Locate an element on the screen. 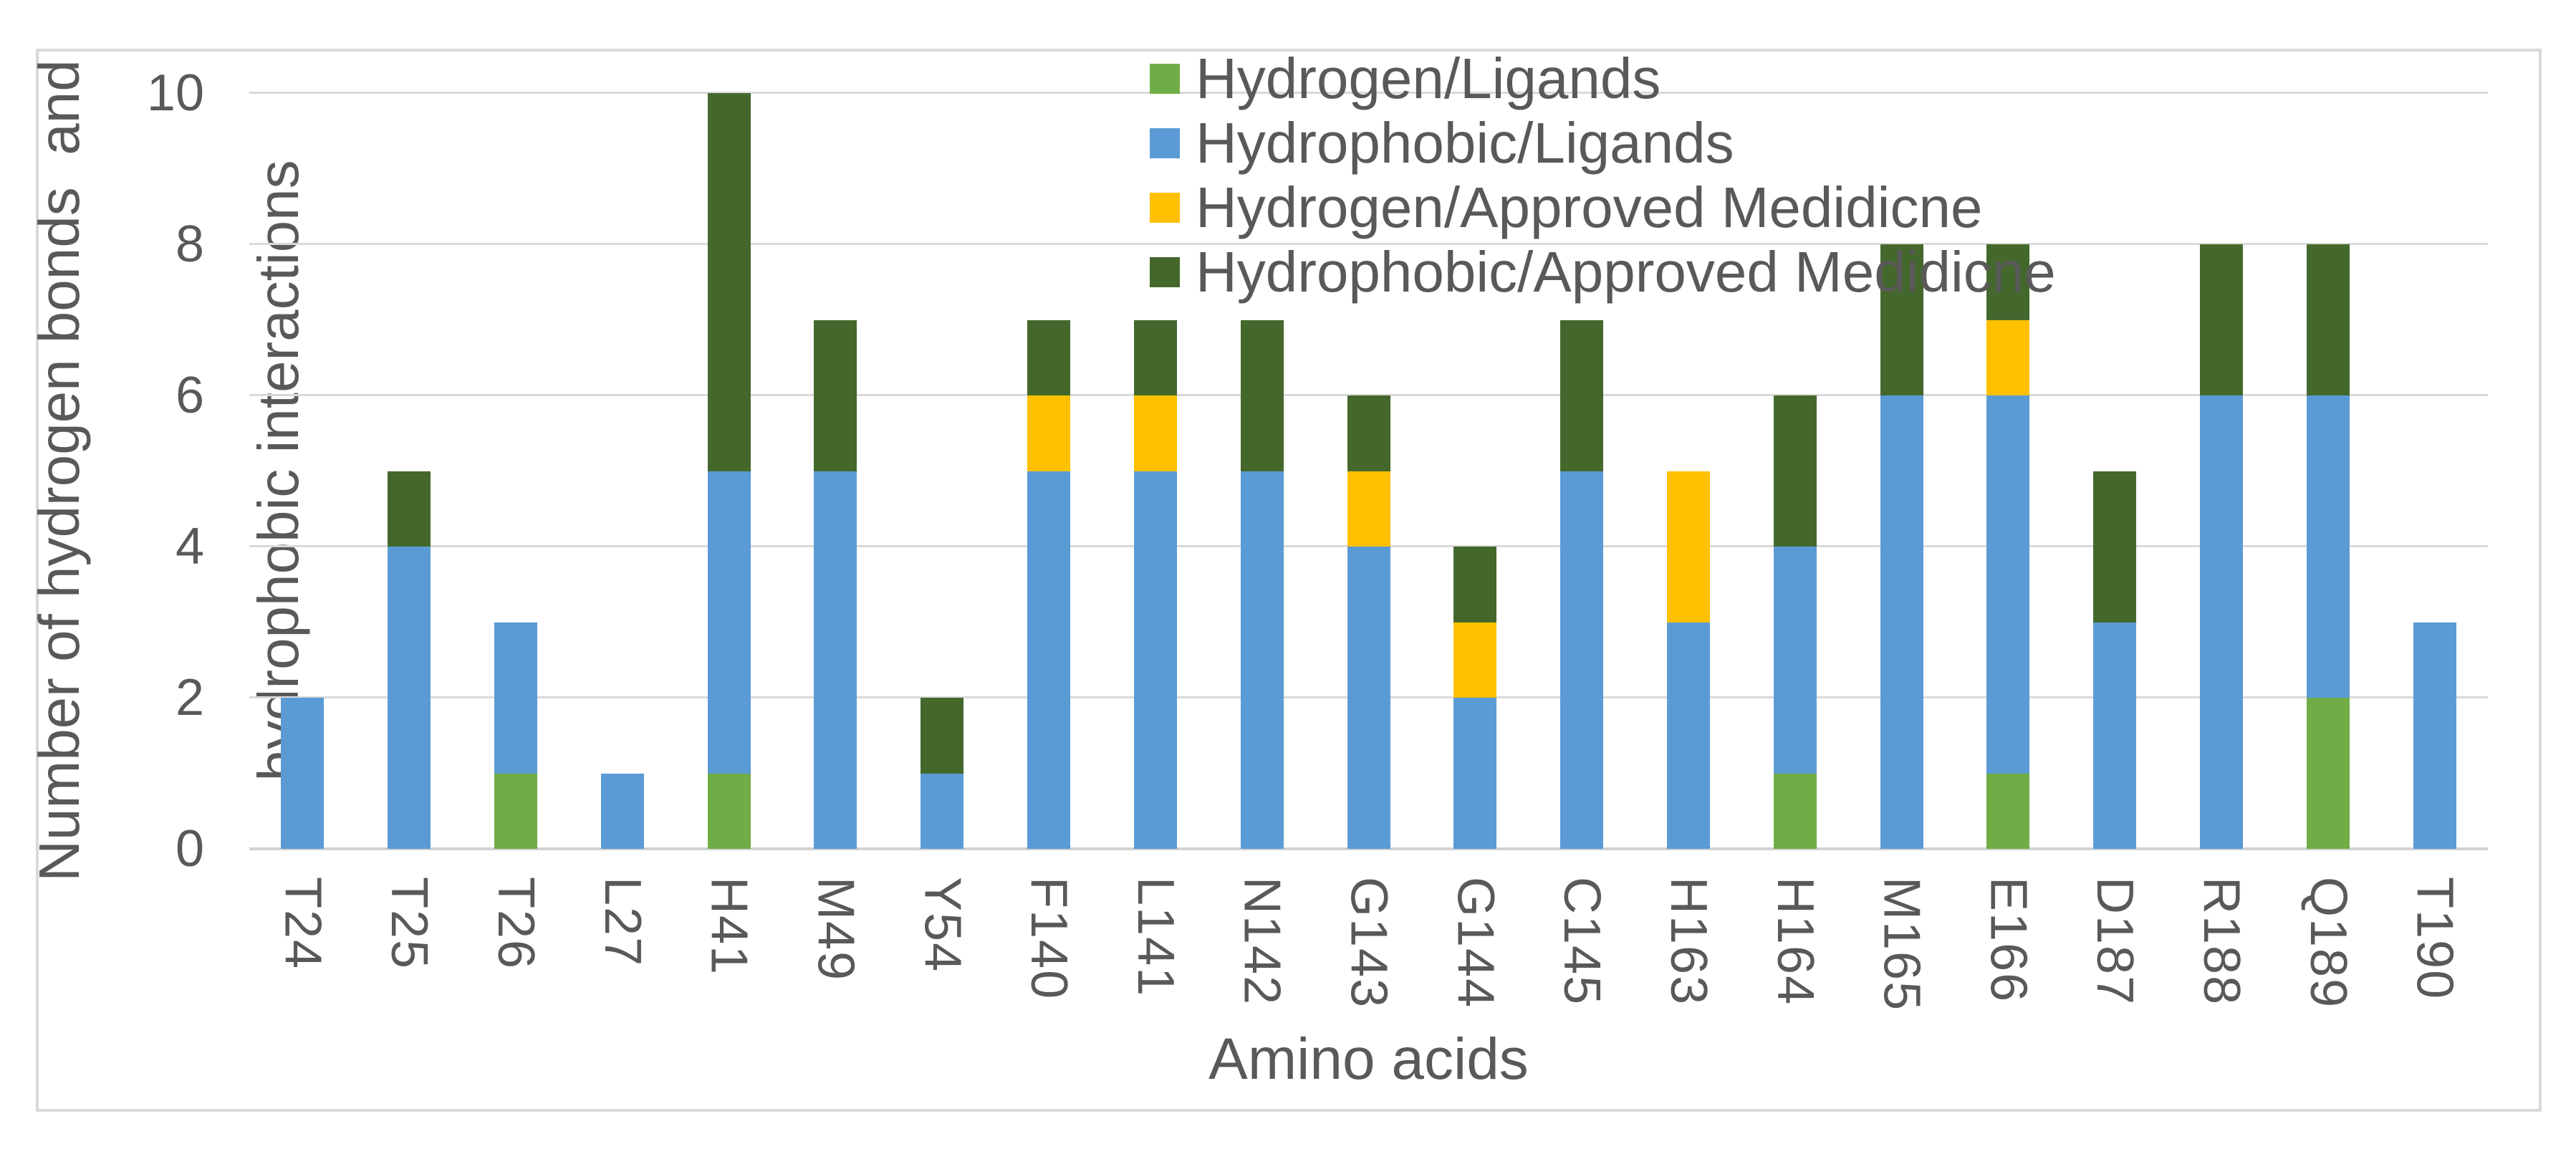  x-label-slot: N142 is located at coordinates (1261, 944).